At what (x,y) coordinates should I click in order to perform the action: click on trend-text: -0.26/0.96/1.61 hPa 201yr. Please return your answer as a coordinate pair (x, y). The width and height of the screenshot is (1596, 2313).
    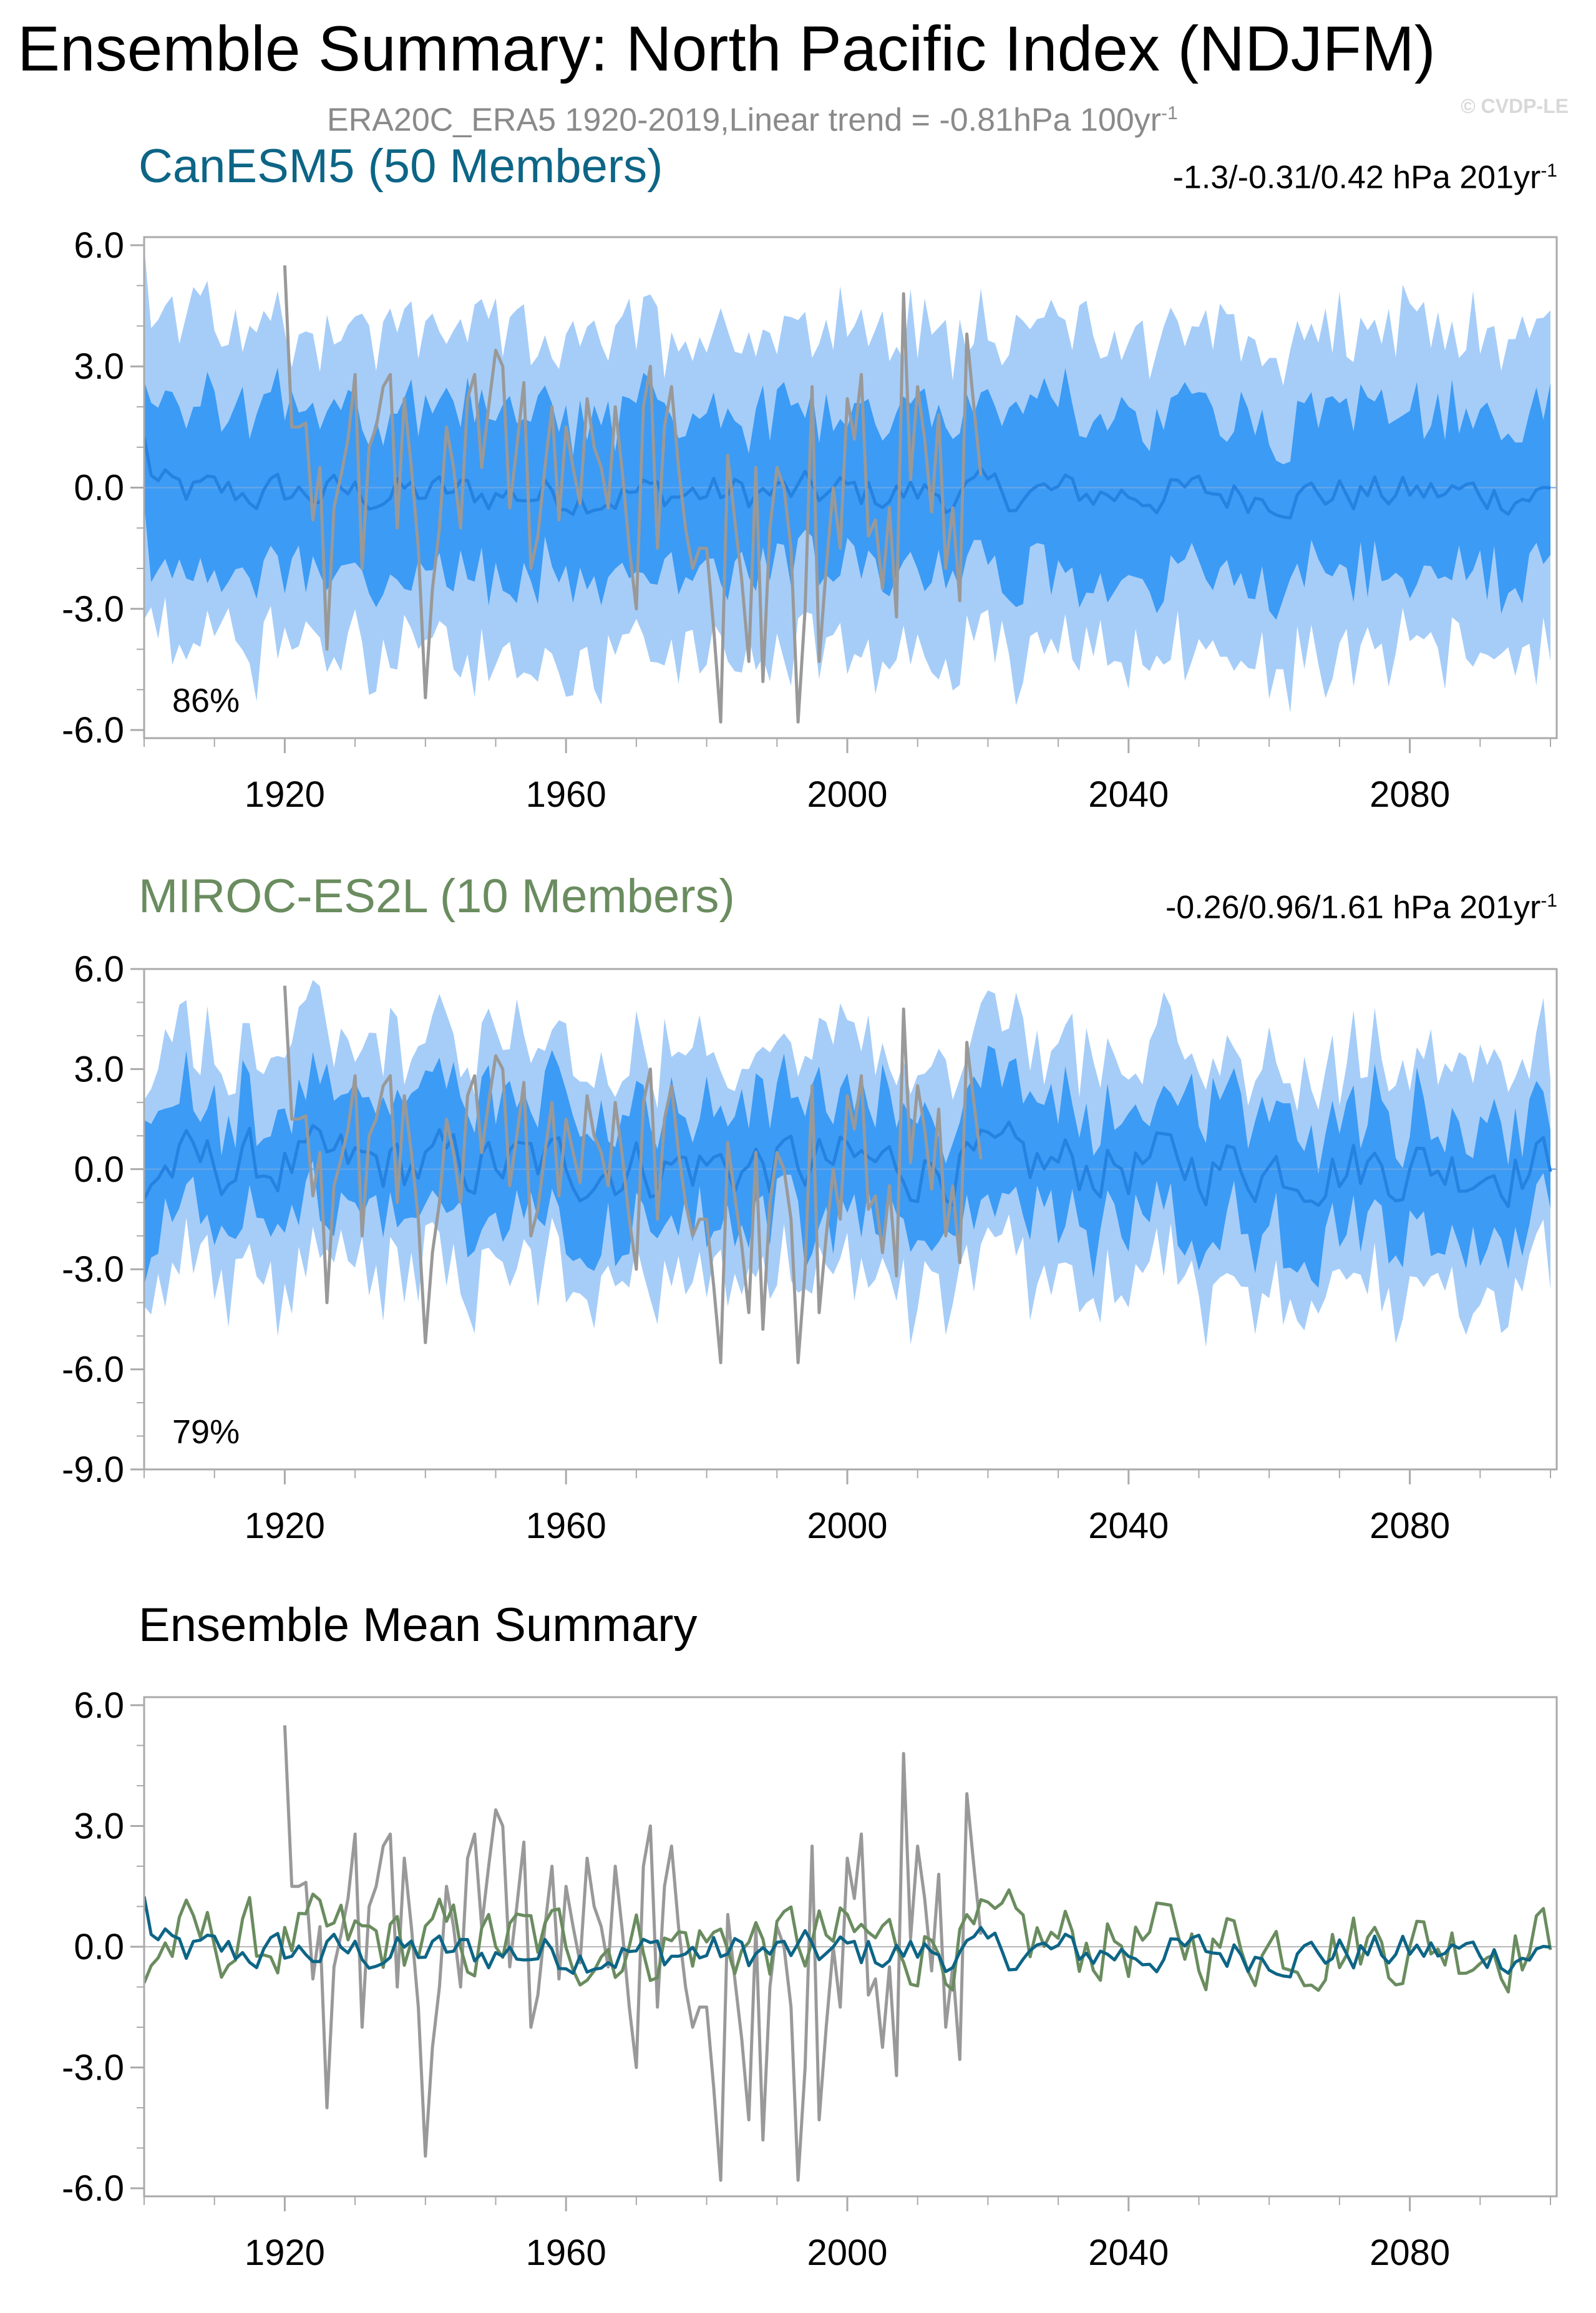
    Looking at the image, I should click on (1353, 907).